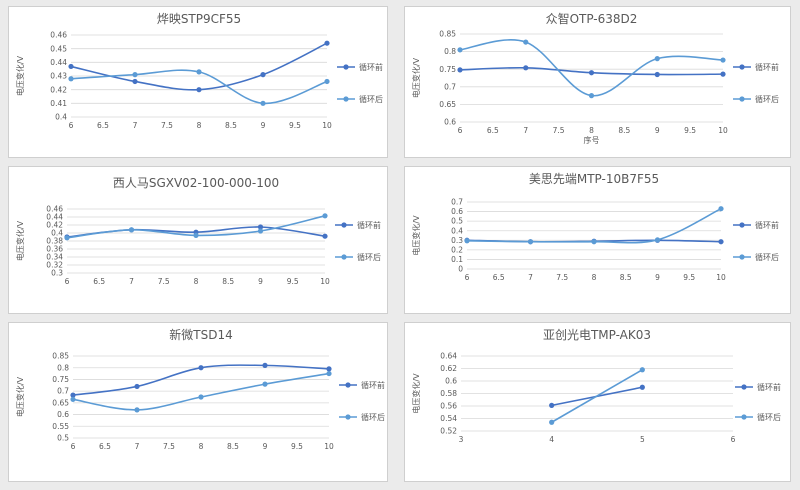  I want to click on x-tick-label: 10, so click(325, 281).